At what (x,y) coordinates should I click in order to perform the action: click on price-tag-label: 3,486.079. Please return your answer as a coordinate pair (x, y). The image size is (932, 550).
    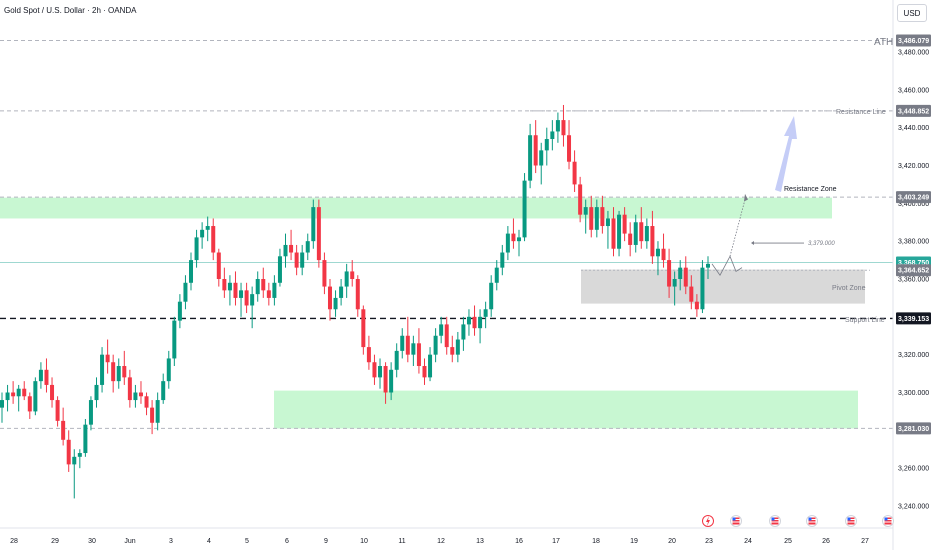
    Looking at the image, I should click on (913, 41).